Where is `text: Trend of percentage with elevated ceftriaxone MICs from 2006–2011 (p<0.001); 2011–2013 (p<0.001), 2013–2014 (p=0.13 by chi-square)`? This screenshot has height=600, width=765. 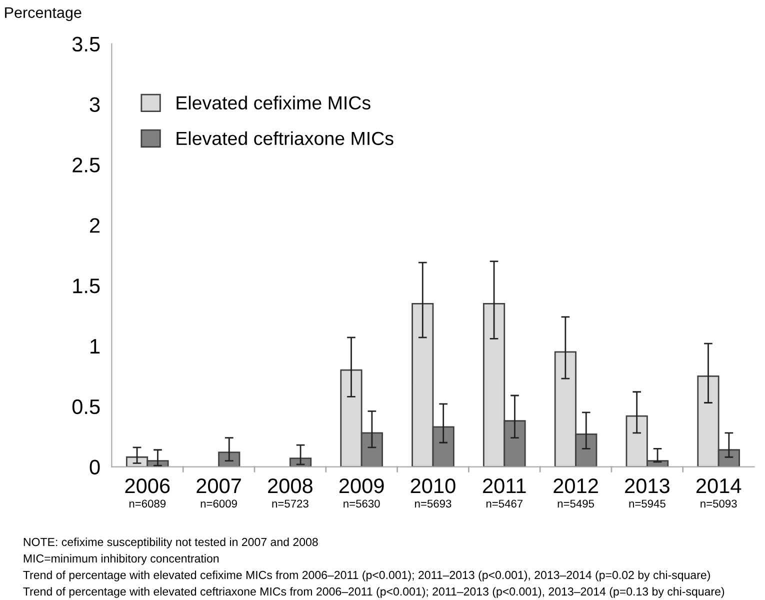 text: Trend of percentage with elevated ceftriaxone MICs from 2006–2011 (p<0.001); 2011–2013 (p<0.001), 2013–2014 (p=0.13 by chi-square) is located at coordinates (373, 592).